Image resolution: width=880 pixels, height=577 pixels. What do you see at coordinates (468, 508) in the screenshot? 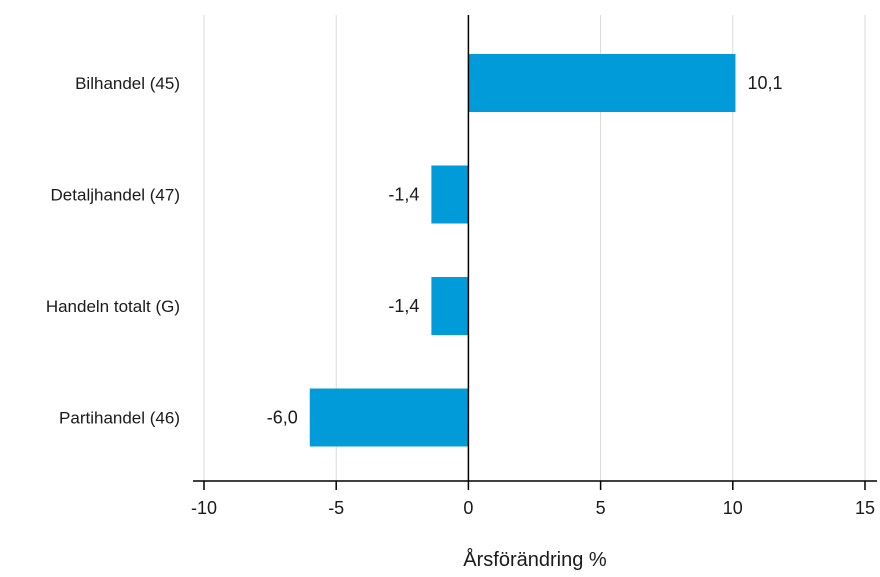
I see `x-tick-label-2: 0` at bounding box center [468, 508].